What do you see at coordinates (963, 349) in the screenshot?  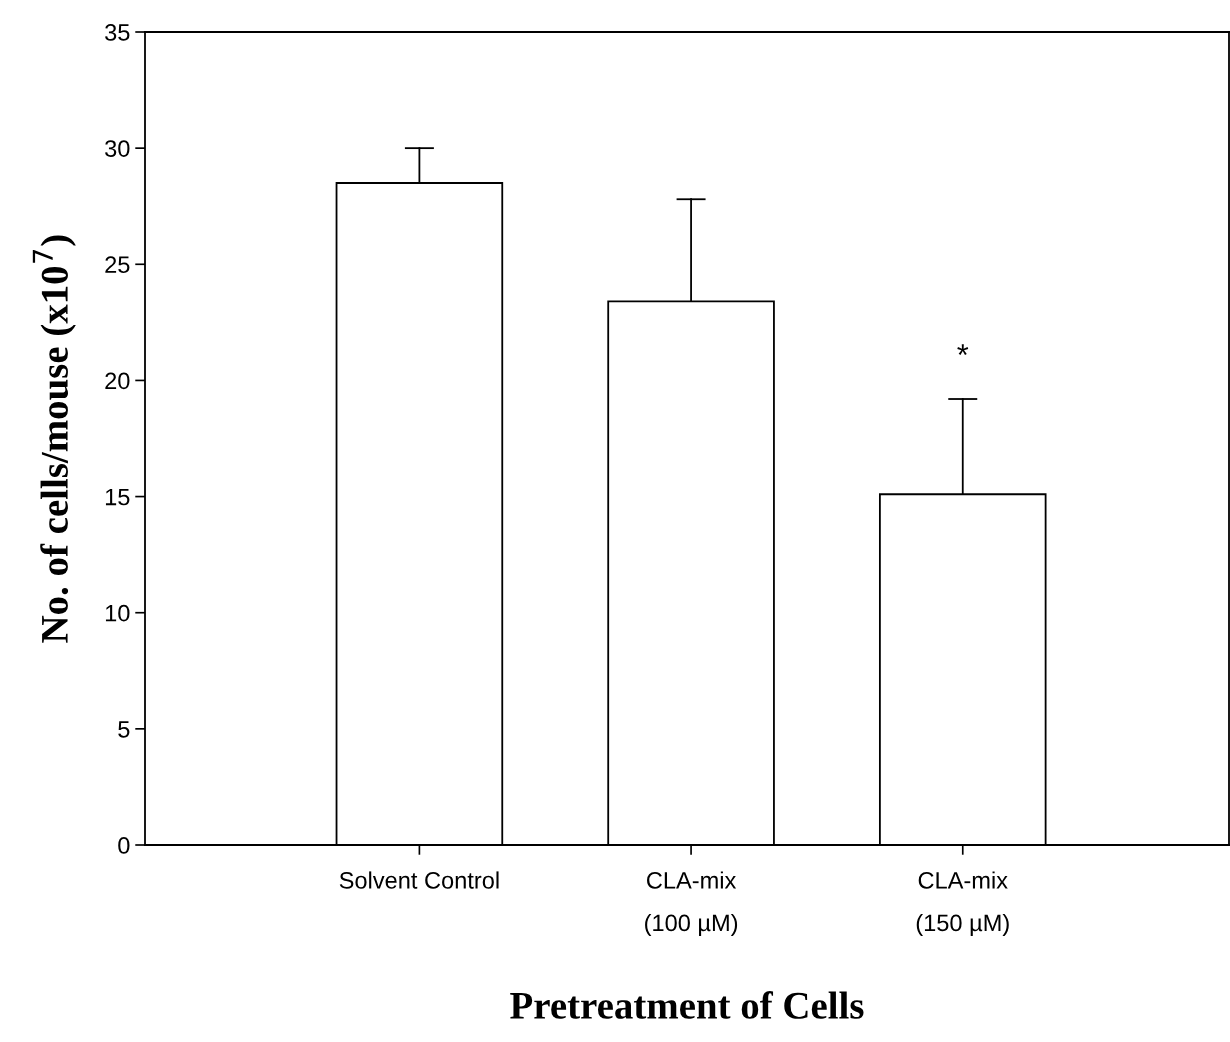 I see `annotation: *` at bounding box center [963, 349].